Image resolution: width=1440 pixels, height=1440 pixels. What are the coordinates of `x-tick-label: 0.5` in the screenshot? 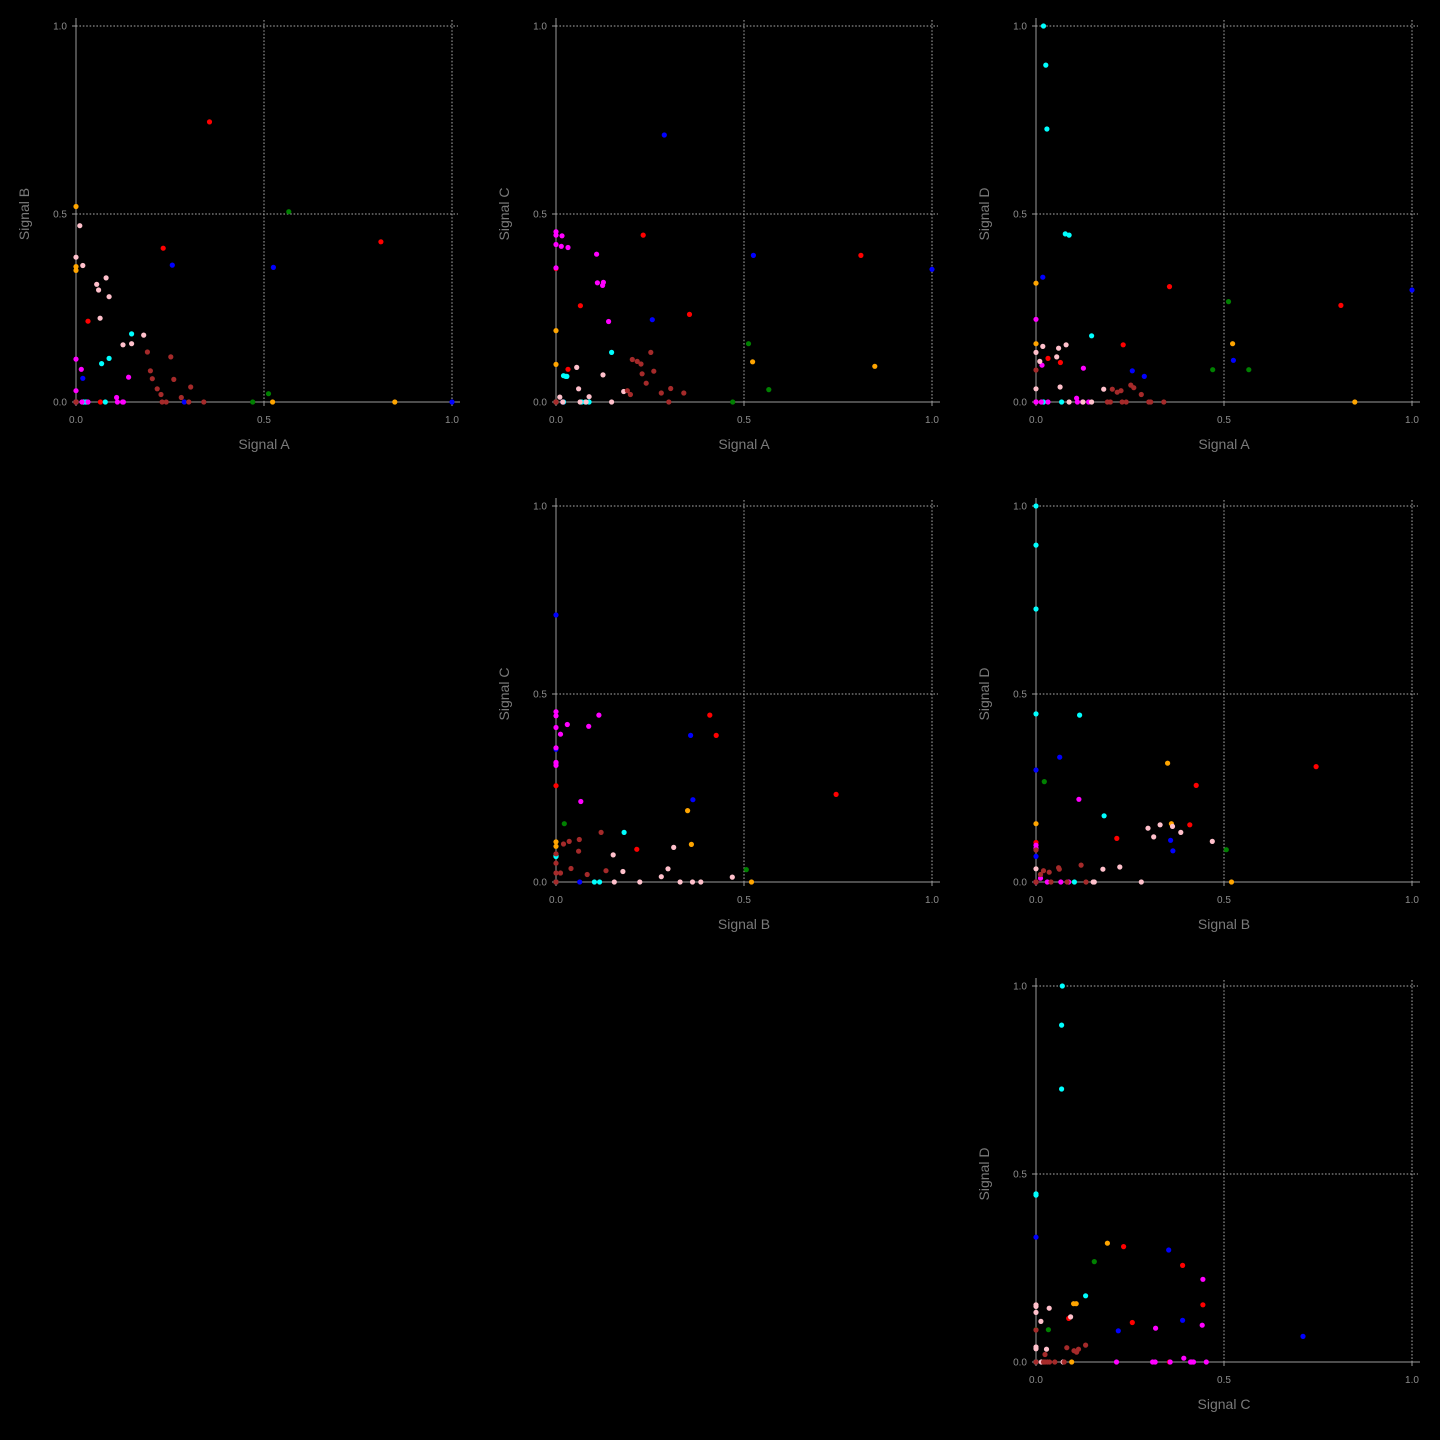 It's located at (744, 900).